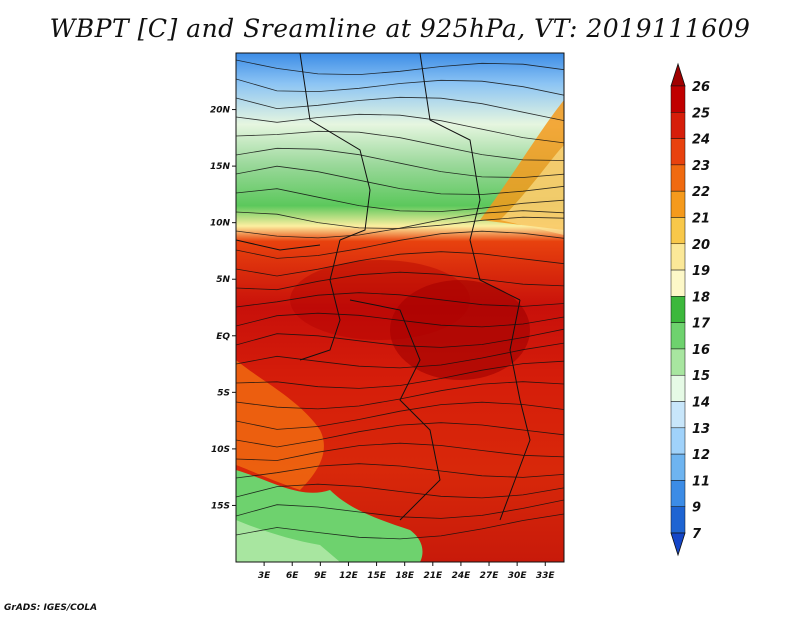 Image resolution: width=800 pixels, height=618 pixels. Describe the element at coordinates (220, 450) in the screenshot. I see `lat-tick-label: 10S` at that location.